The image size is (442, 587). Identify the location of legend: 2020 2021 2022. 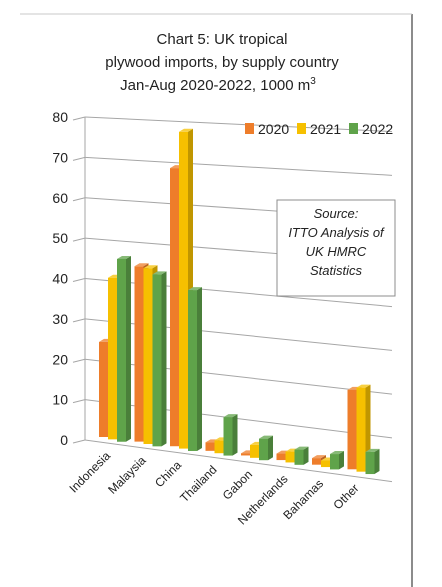
(319, 129).